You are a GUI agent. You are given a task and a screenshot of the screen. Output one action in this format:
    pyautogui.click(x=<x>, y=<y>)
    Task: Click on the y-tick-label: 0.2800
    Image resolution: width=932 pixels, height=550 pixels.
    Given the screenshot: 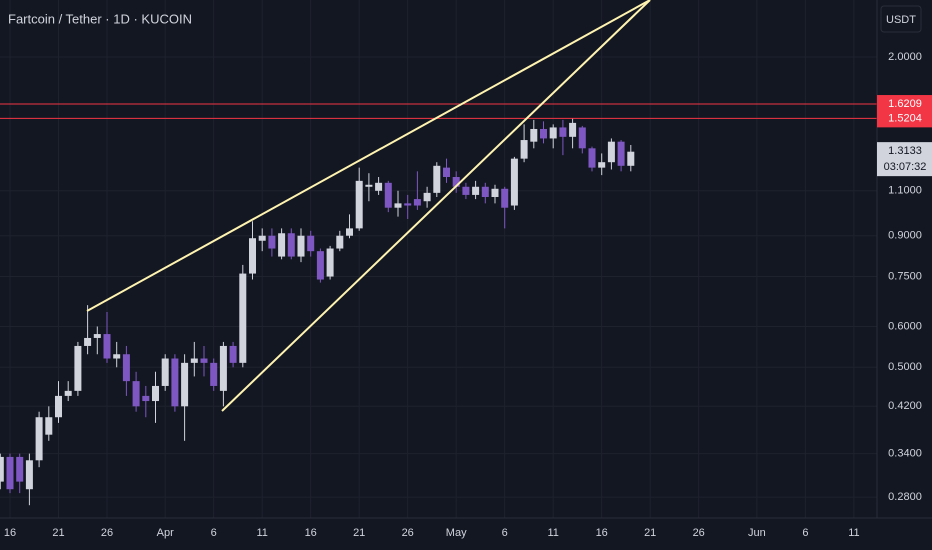 What is the action you would take?
    pyautogui.click(x=905, y=497)
    